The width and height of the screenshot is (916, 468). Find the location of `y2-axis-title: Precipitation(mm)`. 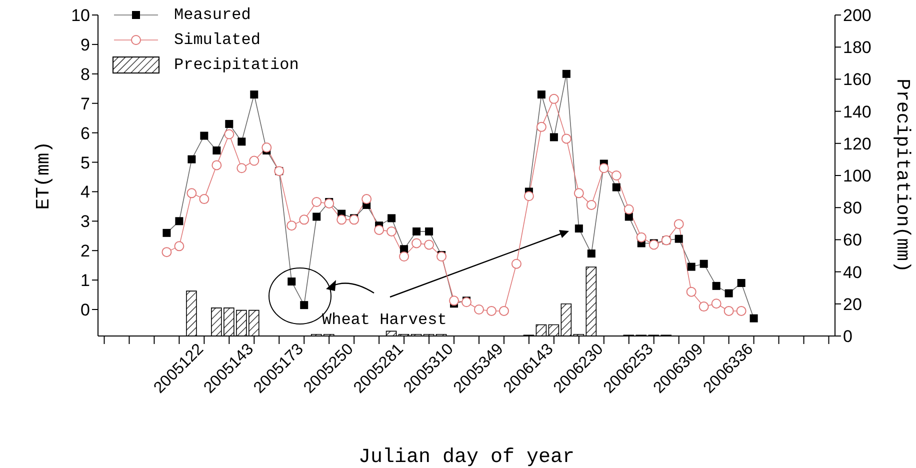

y2-axis-title: Precipitation(mm) is located at coordinates (902, 175).